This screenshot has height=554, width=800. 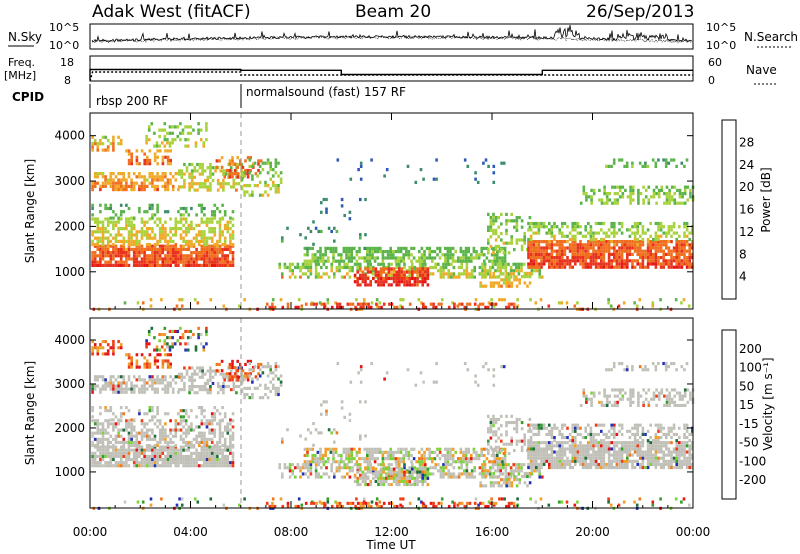 What do you see at coordinates (69, 272) in the screenshot?
I see `power-y-tick-label: 1000` at bounding box center [69, 272].